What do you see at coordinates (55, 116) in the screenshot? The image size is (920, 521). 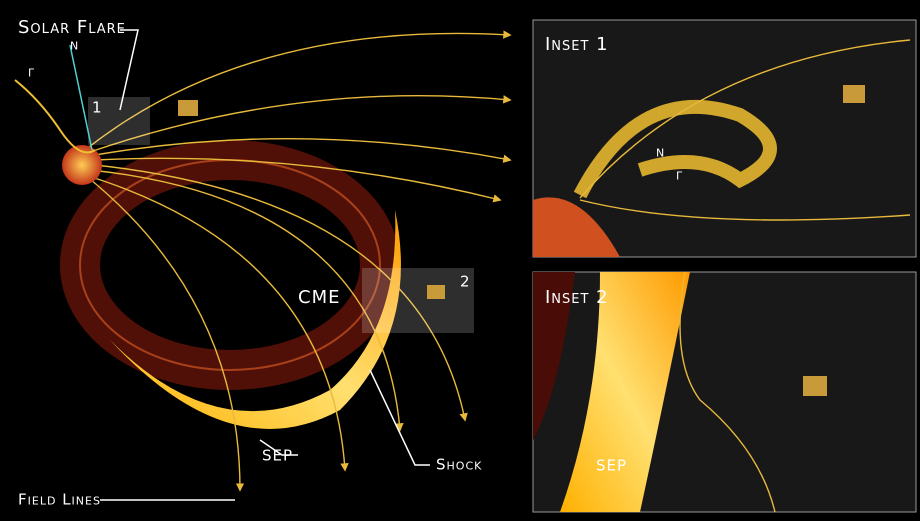 I see `gamma-ray` at bounding box center [55, 116].